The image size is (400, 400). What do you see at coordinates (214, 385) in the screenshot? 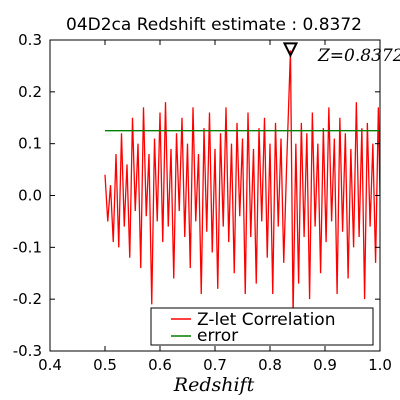
I see `x-axis-label: Redshift` at bounding box center [214, 385].